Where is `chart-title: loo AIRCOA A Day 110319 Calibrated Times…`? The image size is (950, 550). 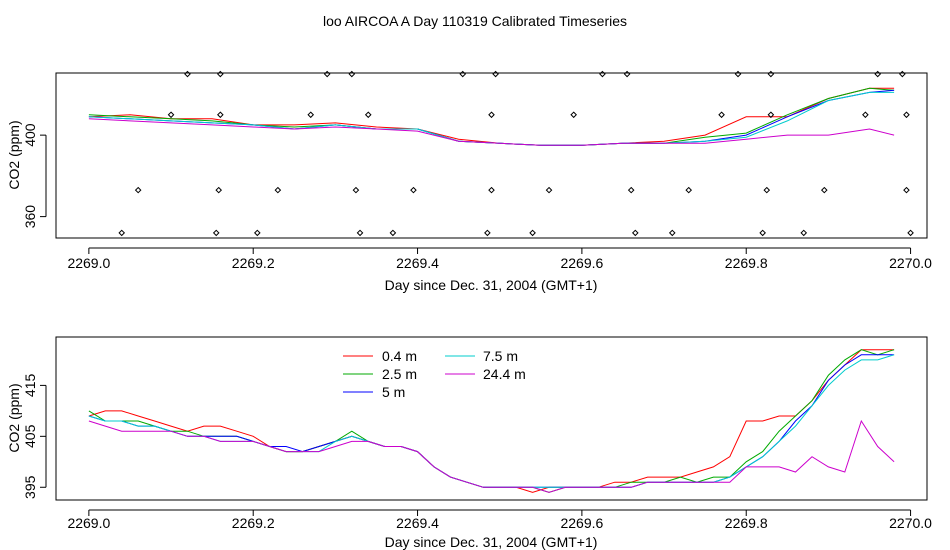
chart-title: loo AIRCOA A Day 110319 Calibrated Times… is located at coordinates (475, 21).